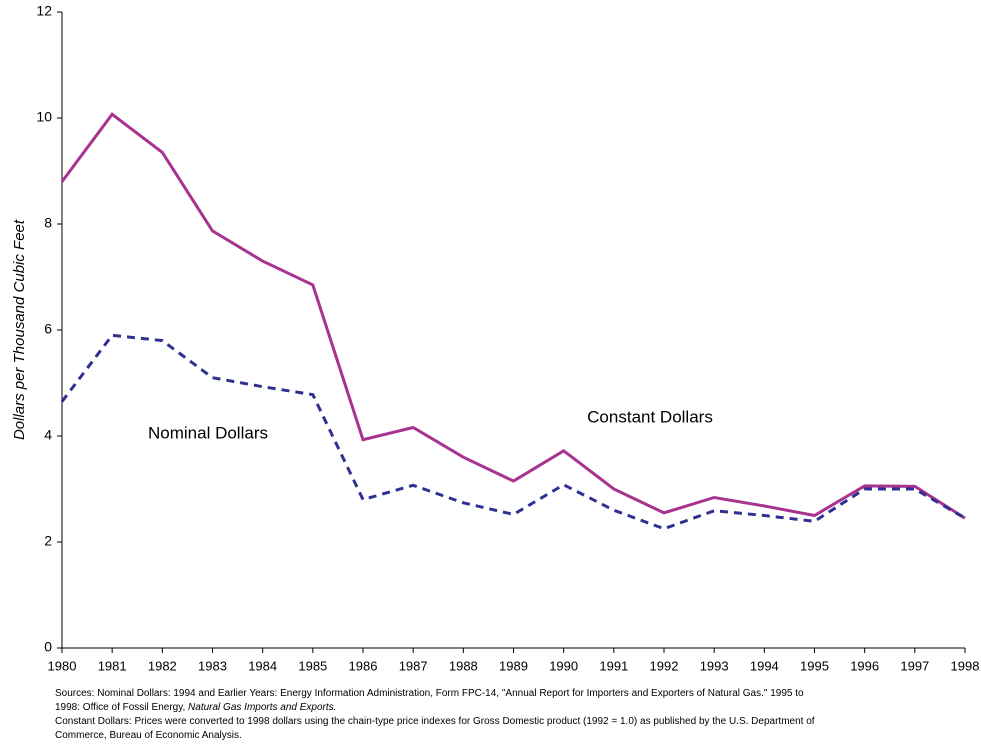 The width and height of the screenshot is (981, 749). Describe the element at coordinates (965, 665) in the screenshot. I see `x-tick-label: 1998` at that location.